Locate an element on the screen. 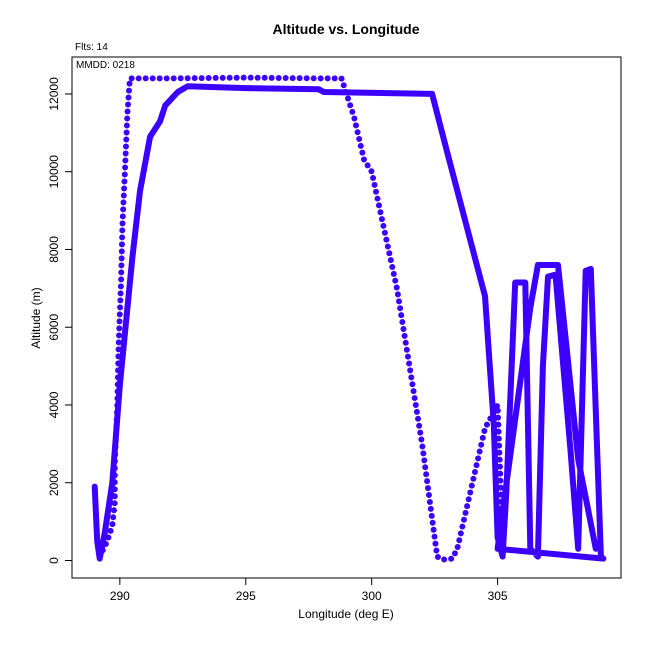 The height and width of the screenshot is (650, 650). y-tick-label: 10000 is located at coordinates (54, 172).